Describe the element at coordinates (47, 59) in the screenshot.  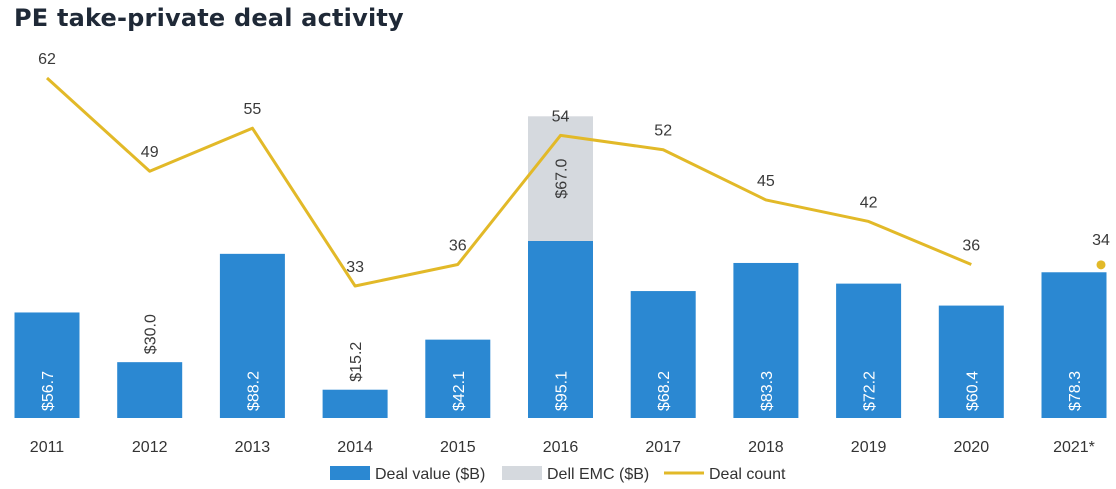
I see `deal-count-label: 62` at that location.